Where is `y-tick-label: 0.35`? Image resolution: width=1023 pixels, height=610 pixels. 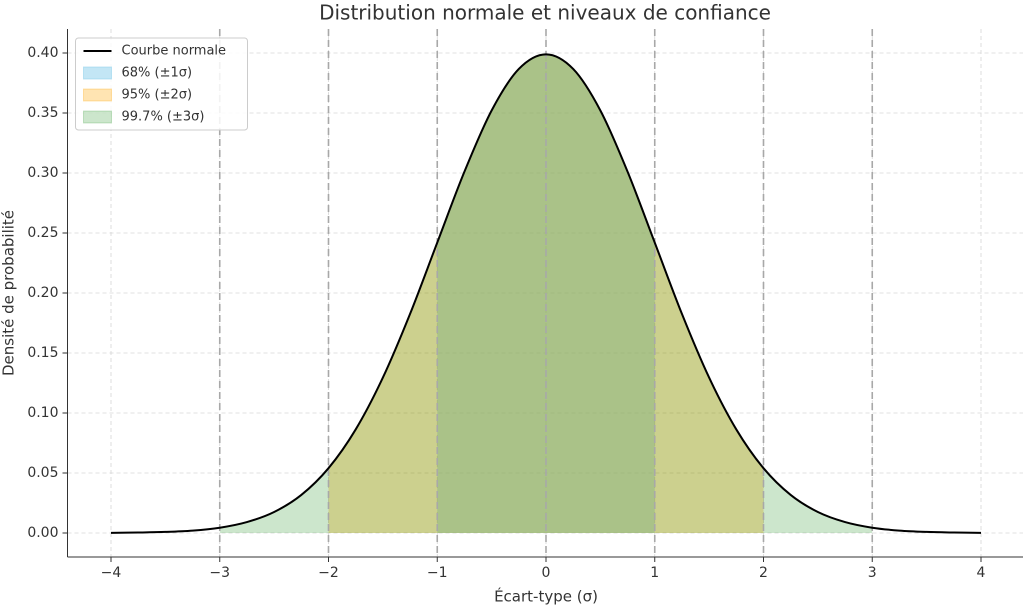
y-tick-label: 0.35 is located at coordinates (42, 113).